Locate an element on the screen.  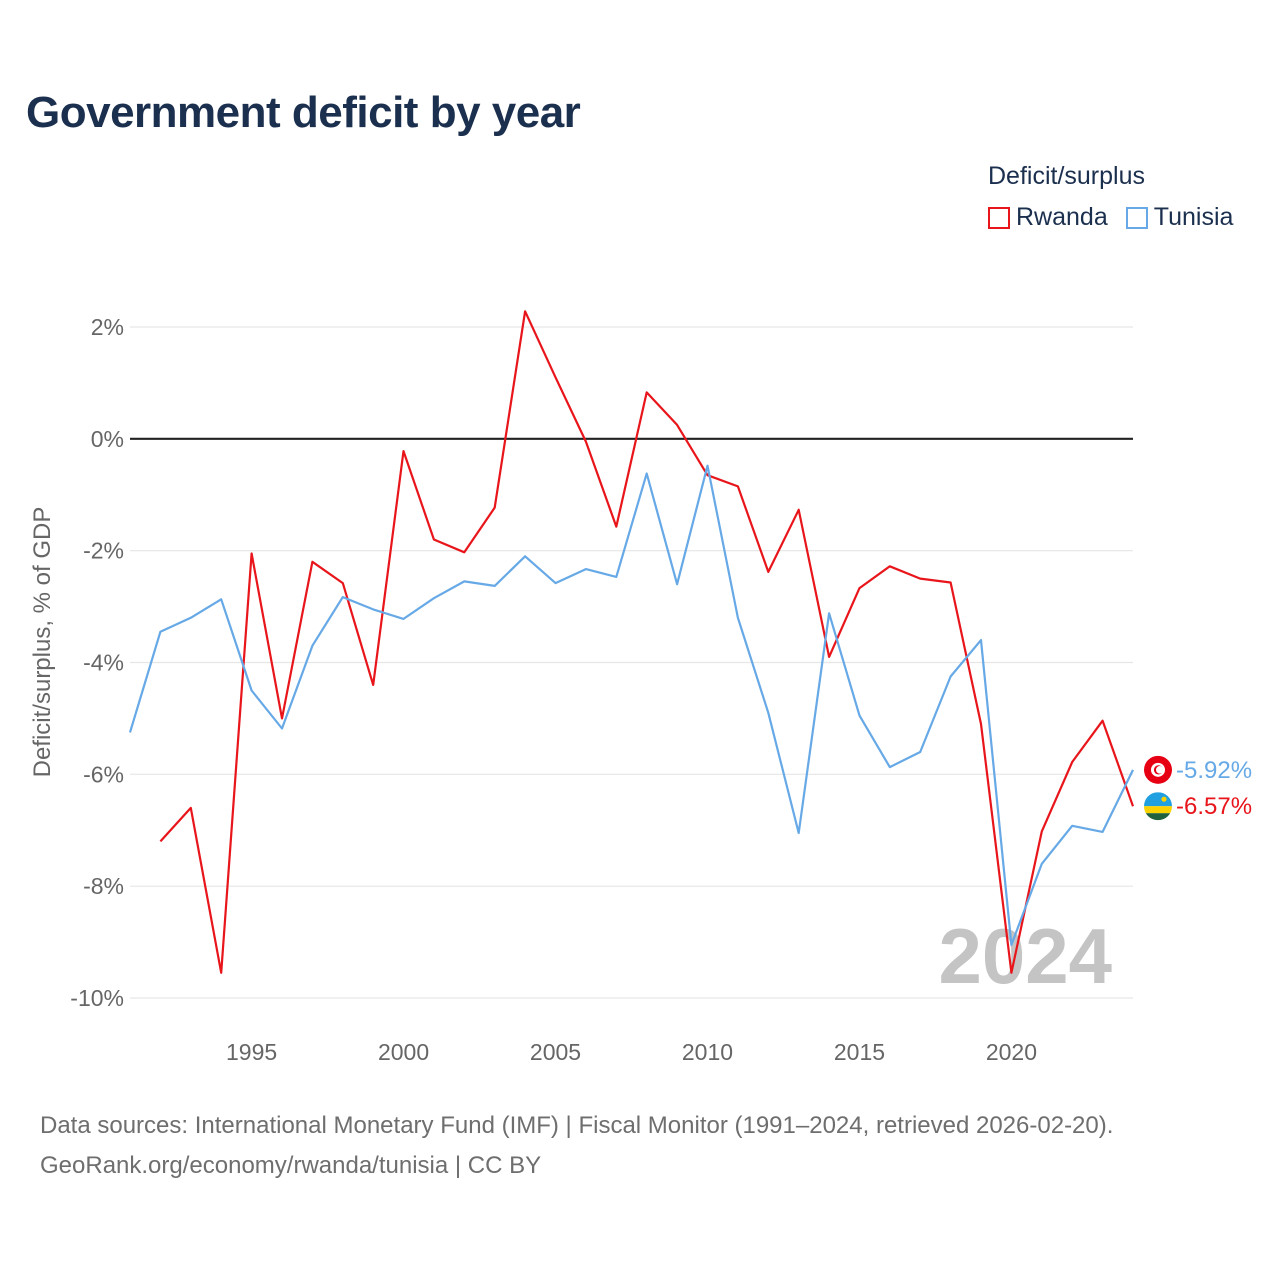
x-tick-label: 2000 is located at coordinates (403, 1052).